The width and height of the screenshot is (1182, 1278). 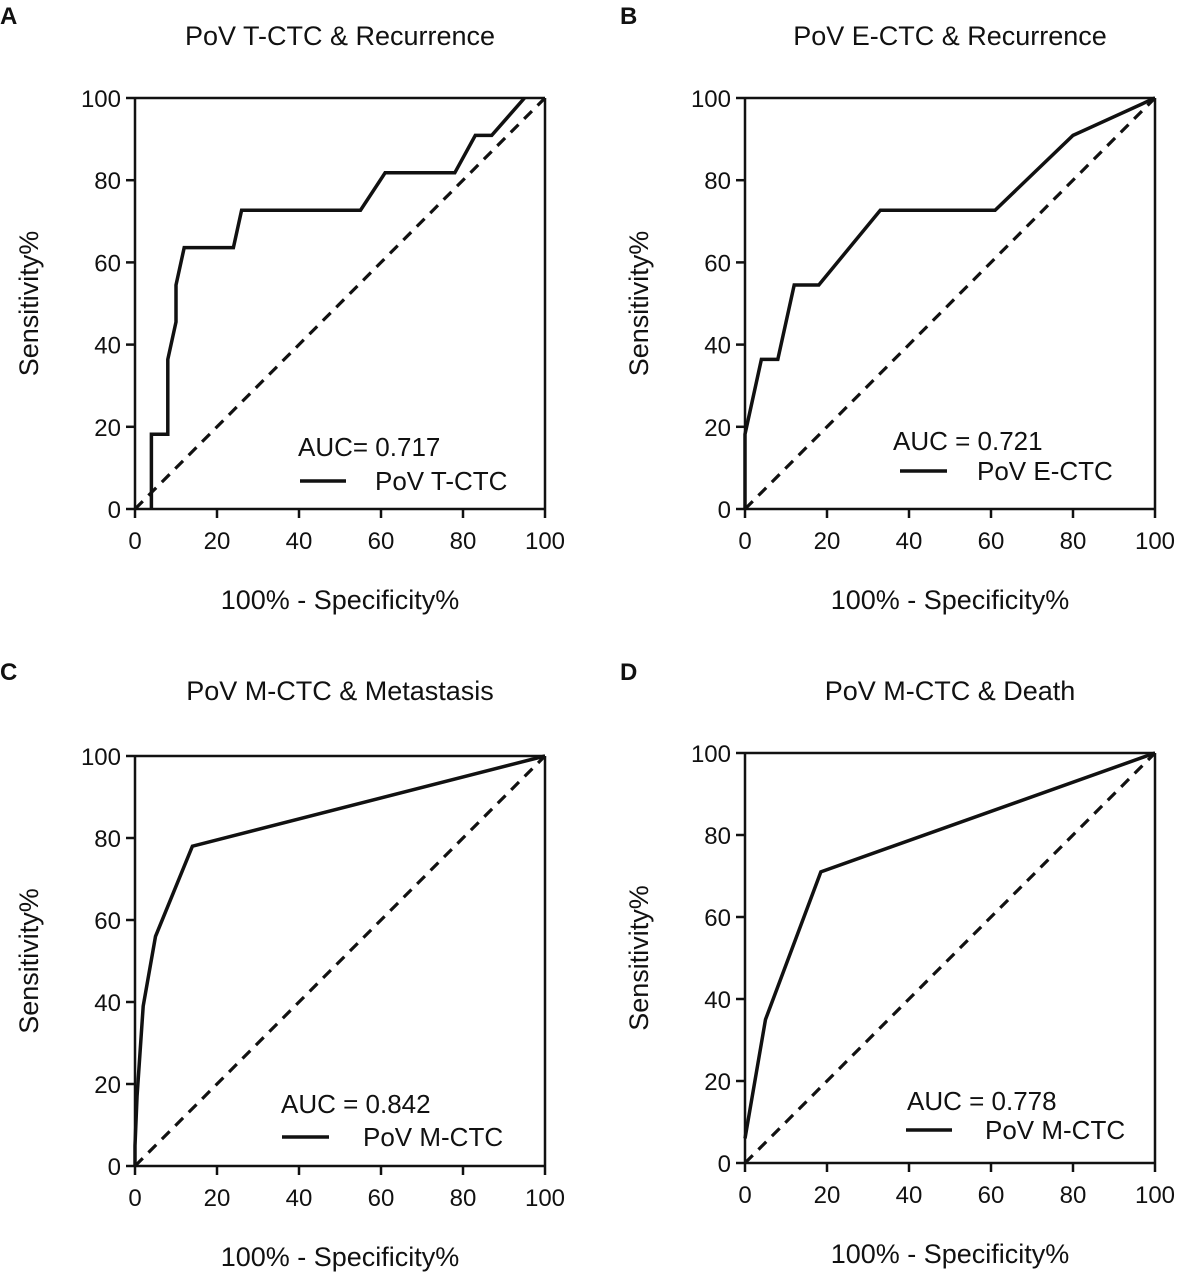 I want to click on chart-title: PoV M-CTC & Metastasis, so click(x=340, y=691).